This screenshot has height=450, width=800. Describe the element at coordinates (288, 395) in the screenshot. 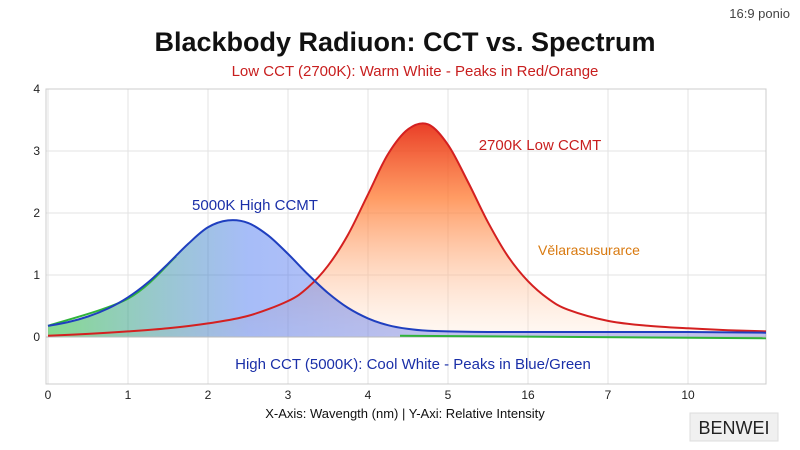

I see `x-tick-label: 3` at that location.